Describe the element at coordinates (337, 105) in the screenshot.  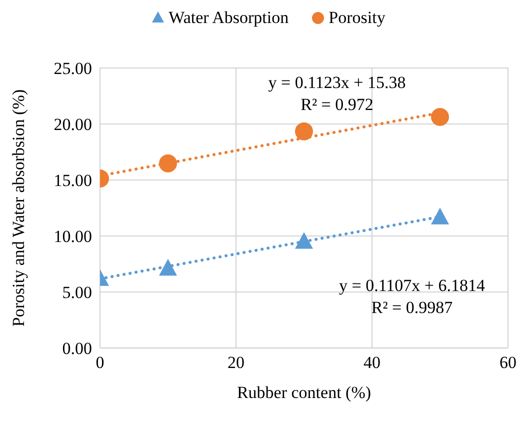
I see `annotation: R² = 0.972` at that location.